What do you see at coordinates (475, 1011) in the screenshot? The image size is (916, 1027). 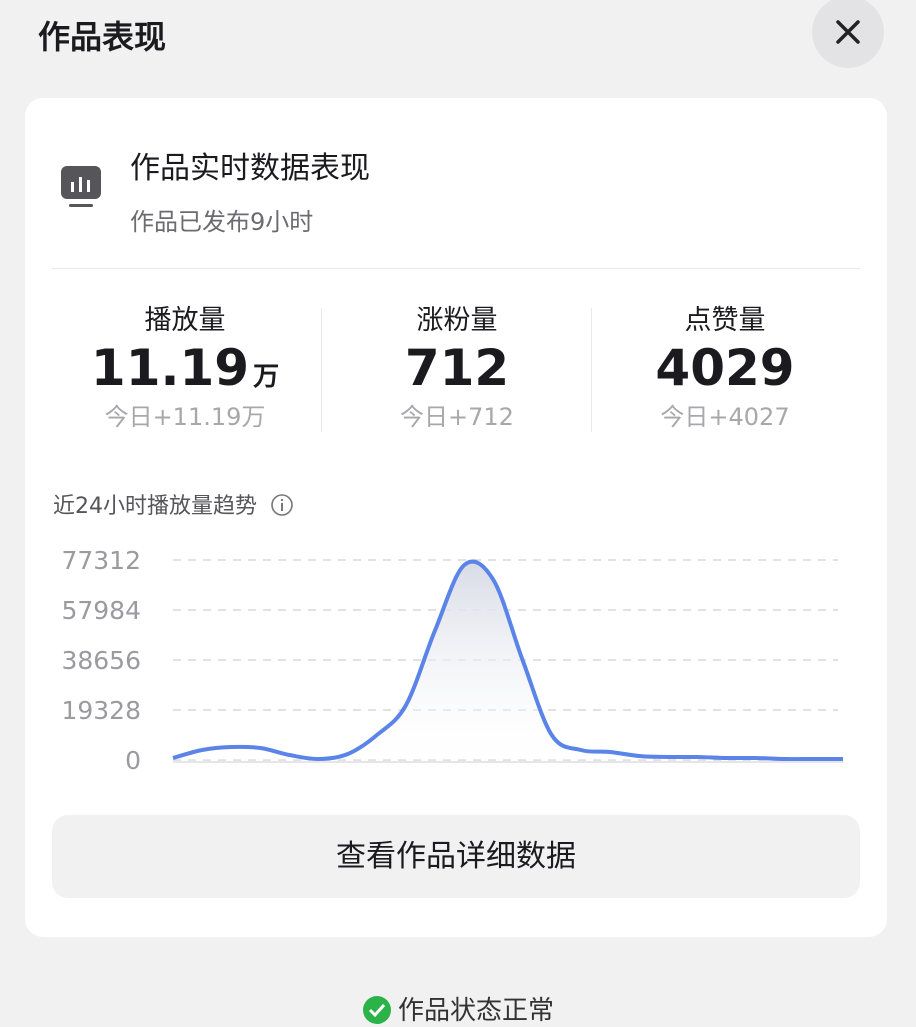 I see `status-label: 作品状态正常` at bounding box center [475, 1011].